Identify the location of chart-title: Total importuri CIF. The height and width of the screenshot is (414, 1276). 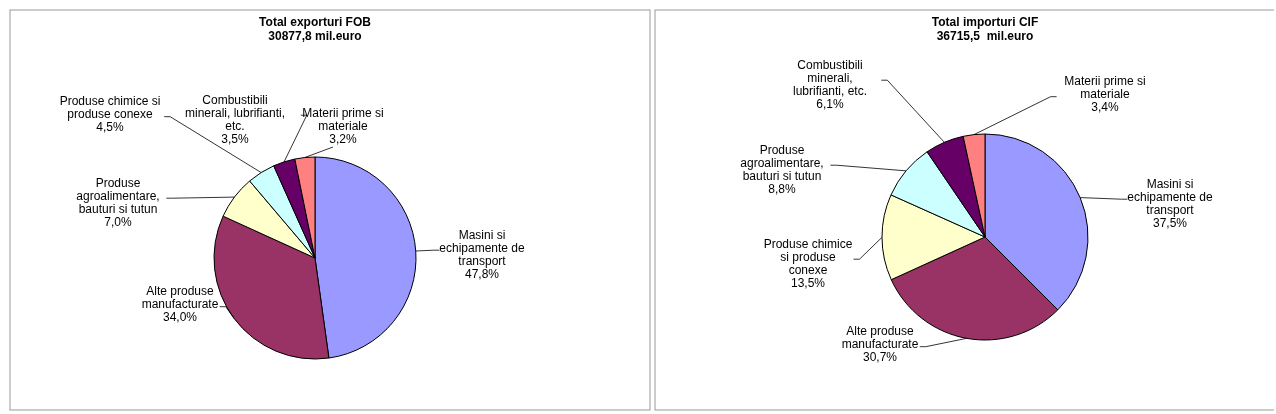
(985, 22).